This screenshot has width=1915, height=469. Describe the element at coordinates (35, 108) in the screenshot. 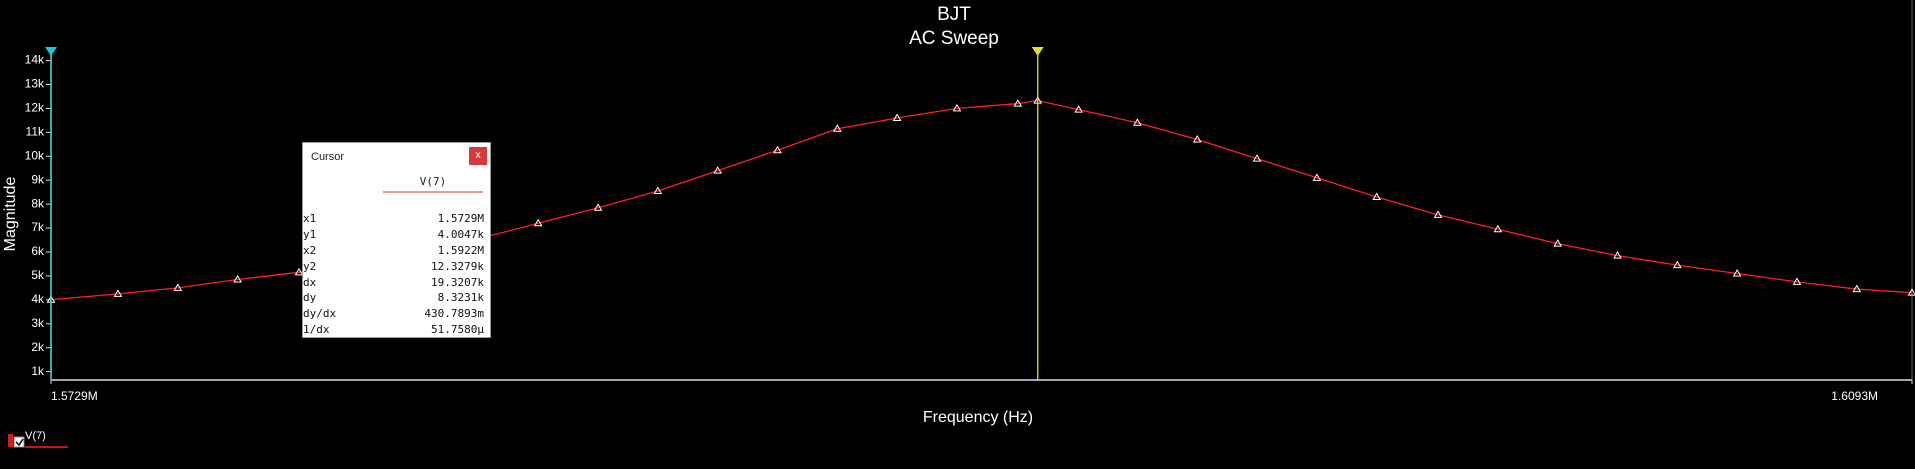

I see `y-tick-label: 12k` at that location.